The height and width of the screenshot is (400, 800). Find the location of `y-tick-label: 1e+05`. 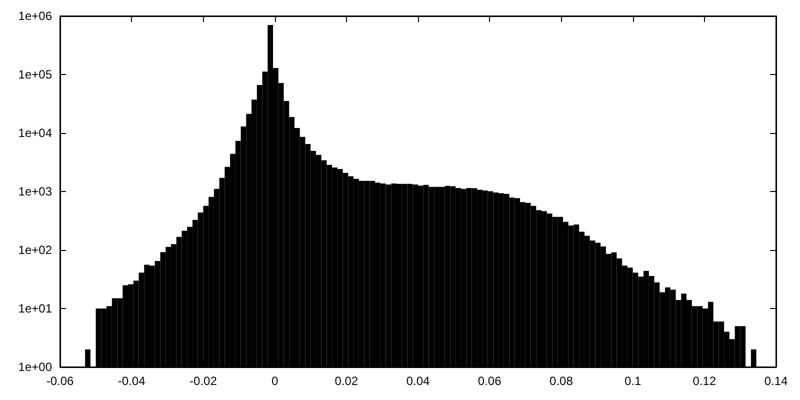

y-tick-label: 1e+05 is located at coordinates (35, 75).